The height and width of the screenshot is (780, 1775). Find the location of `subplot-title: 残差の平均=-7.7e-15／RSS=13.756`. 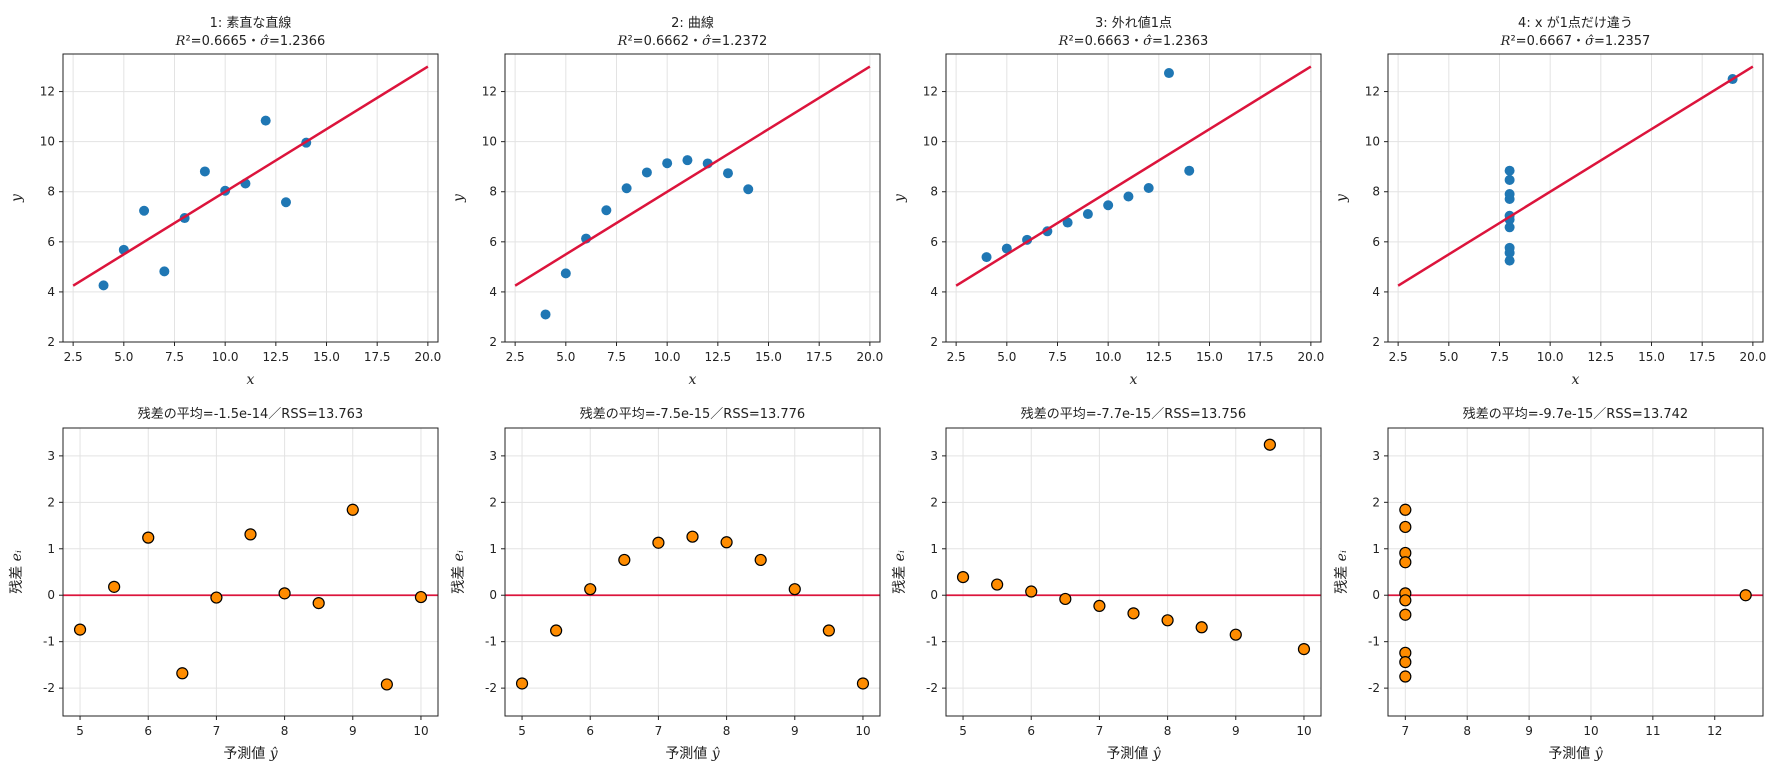

subplot-title: 残差の平均=-7.7e-15／RSS=13.756 is located at coordinates (1133, 414).